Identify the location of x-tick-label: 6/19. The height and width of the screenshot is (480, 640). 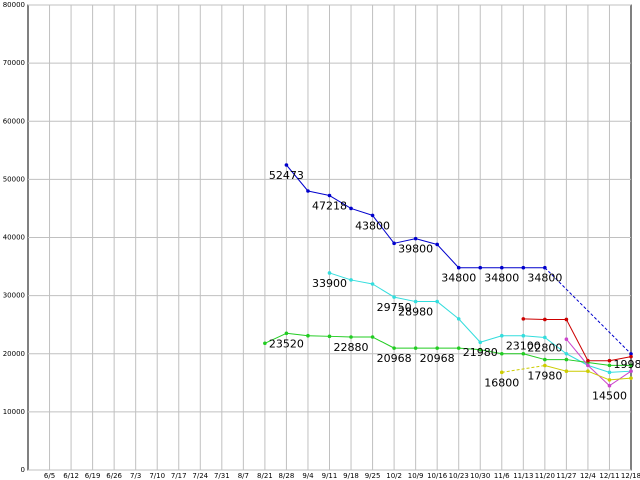
(93, 476).